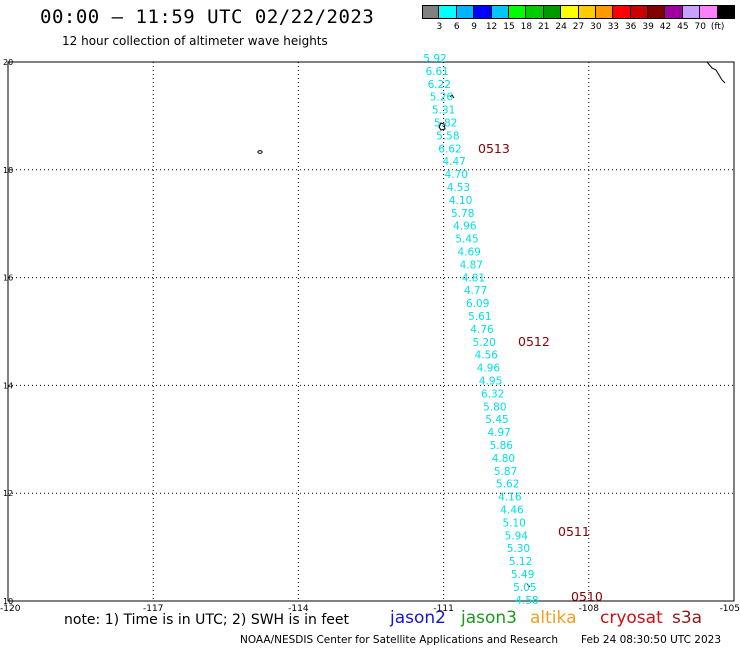 This screenshot has width=740, height=650. What do you see at coordinates (474, 27) in the screenshot?
I see `legend-label: 9` at bounding box center [474, 27].